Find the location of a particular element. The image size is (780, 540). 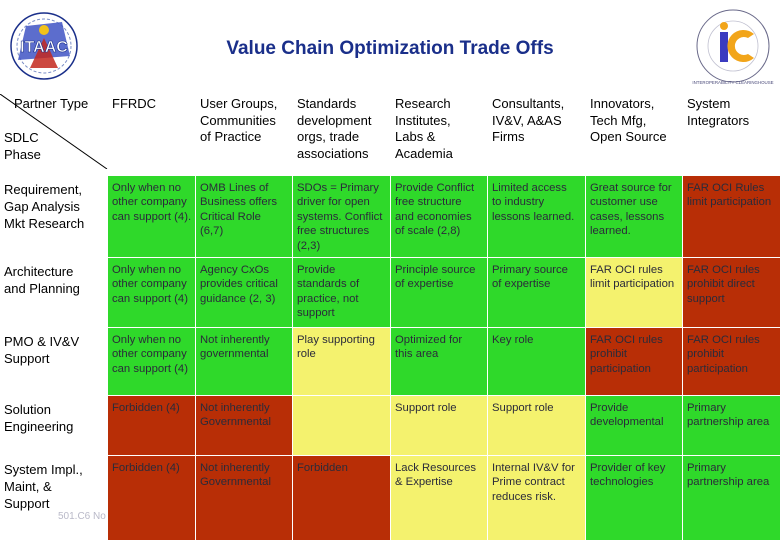

table-cell-yellow is located at coordinates (342, 426).